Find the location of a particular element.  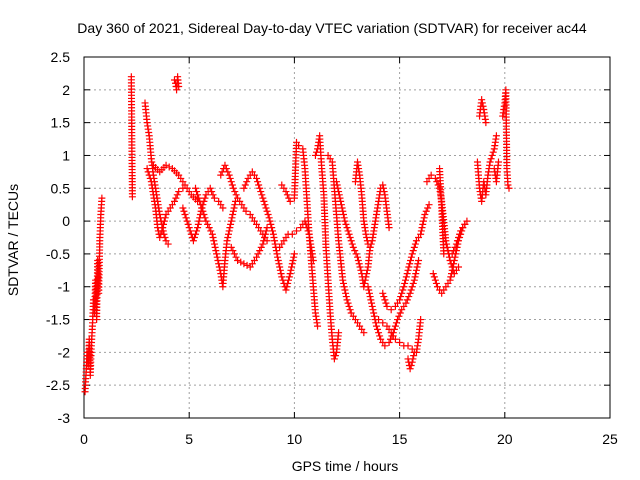

y-tick-label: -2.5 is located at coordinates (58, 385).